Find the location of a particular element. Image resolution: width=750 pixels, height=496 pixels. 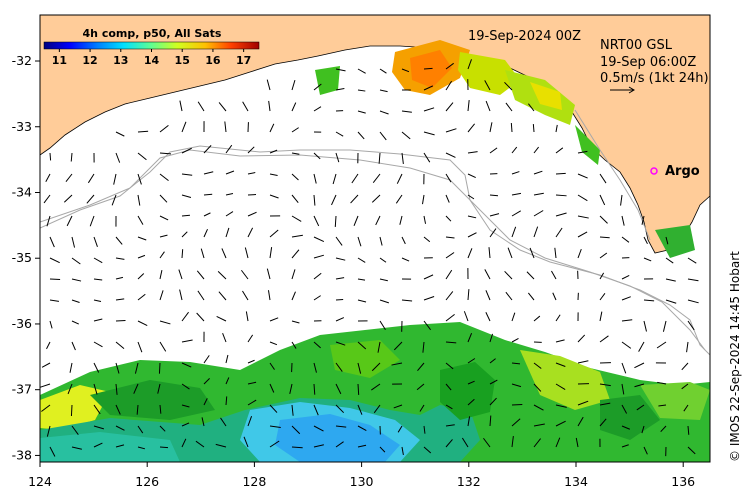

colorbar-tick-label: 17 is located at coordinates (243, 60).